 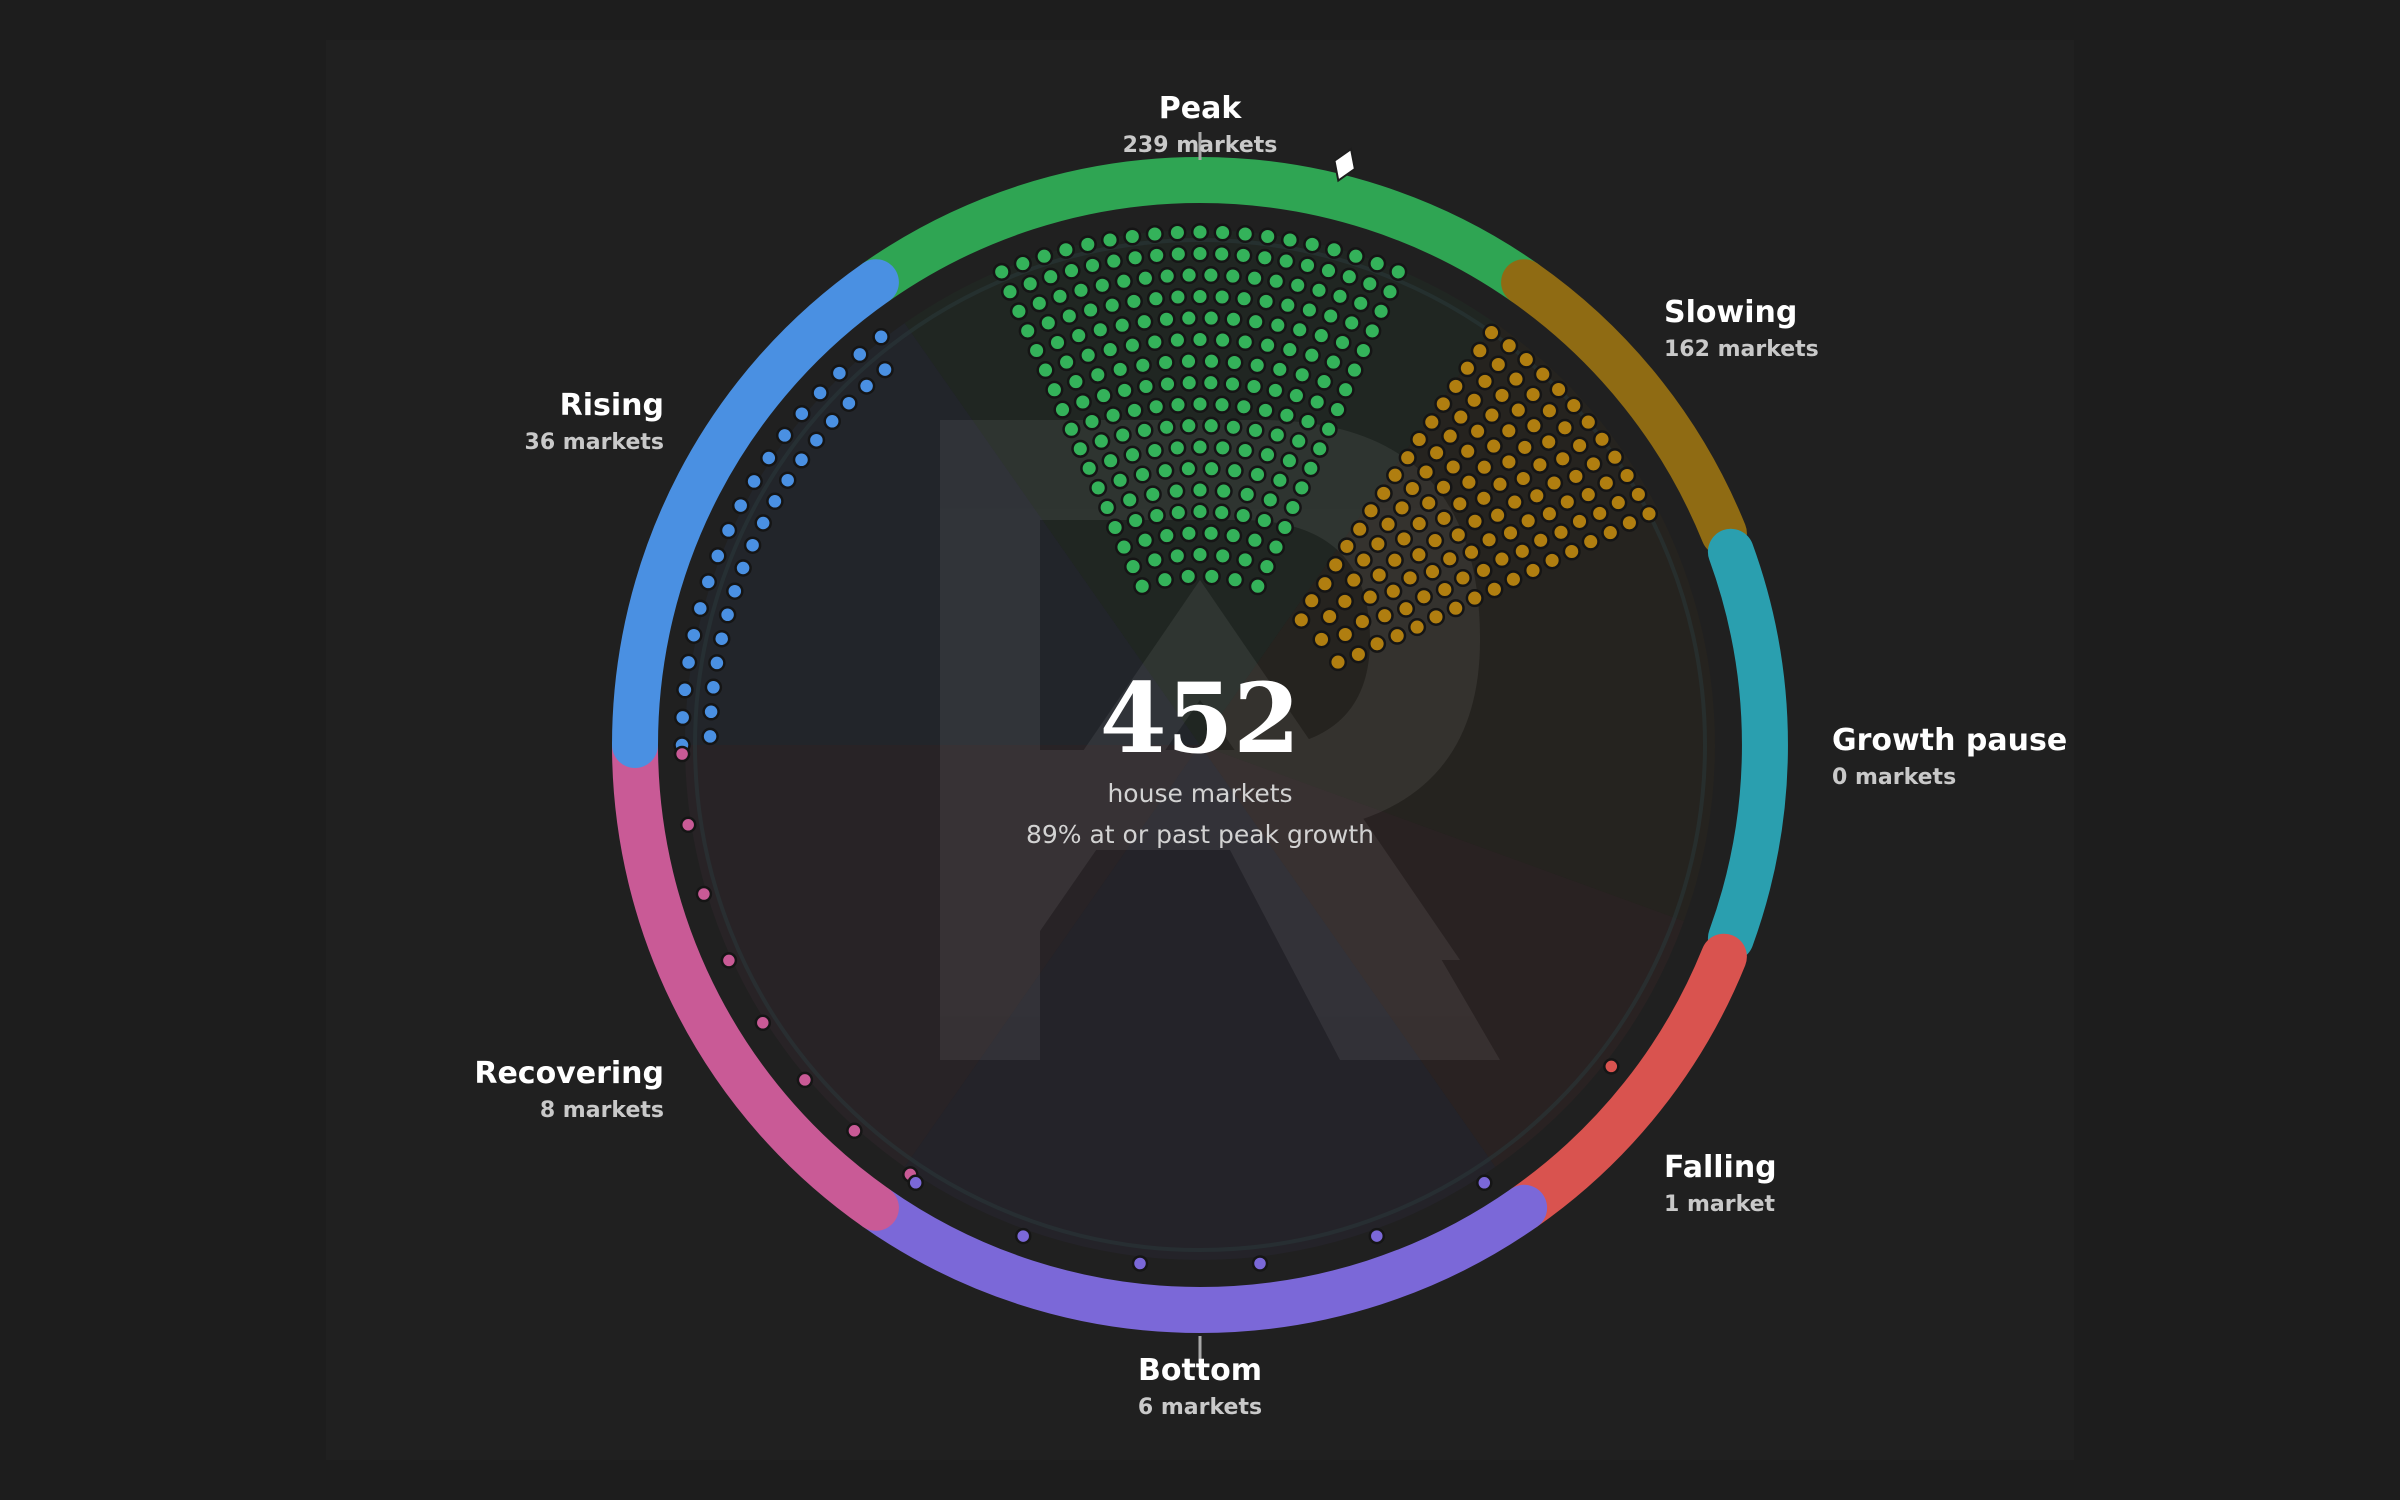 What do you see at coordinates (569, 1073) in the screenshot?
I see `label-recovering: Recovering` at bounding box center [569, 1073].